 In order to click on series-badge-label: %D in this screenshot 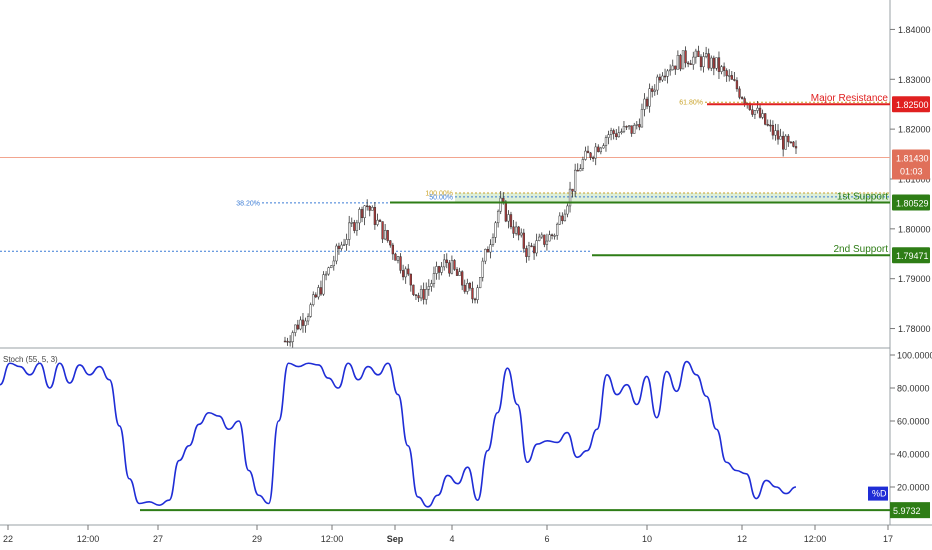, I will do `click(879, 494)`.